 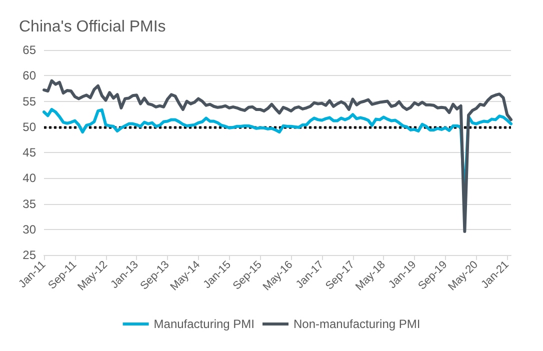 What do you see at coordinates (29, 50) in the screenshot?
I see `y-tick-label: 65` at bounding box center [29, 50].